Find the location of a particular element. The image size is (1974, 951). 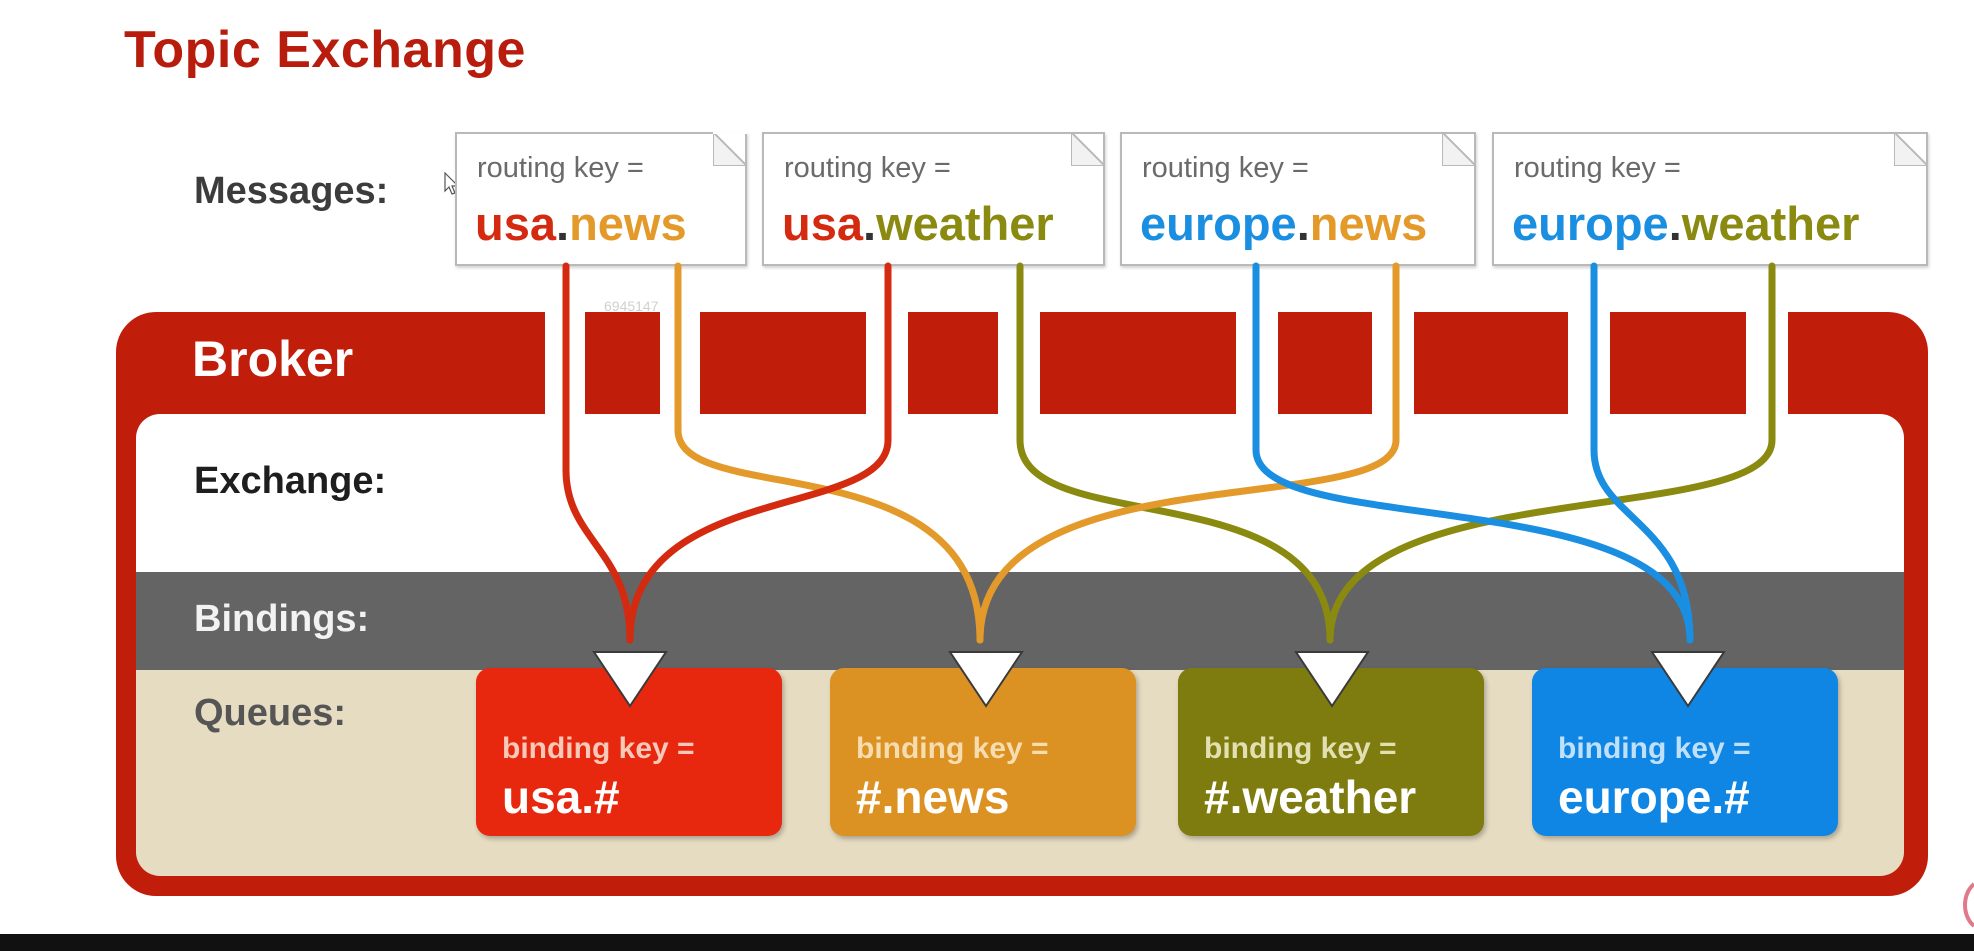

bindings-label: Bindings: is located at coordinates (282, 619).